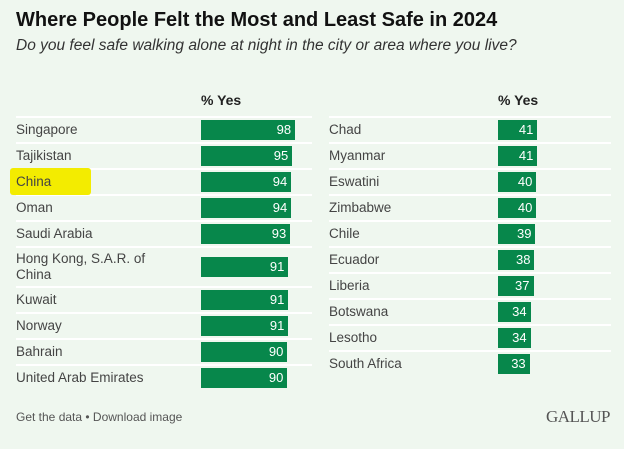 The width and height of the screenshot is (624, 449). Describe the element at coordinates (80, 377) in the screenshot. I see `country-label: United Arab Emirates` at that location.